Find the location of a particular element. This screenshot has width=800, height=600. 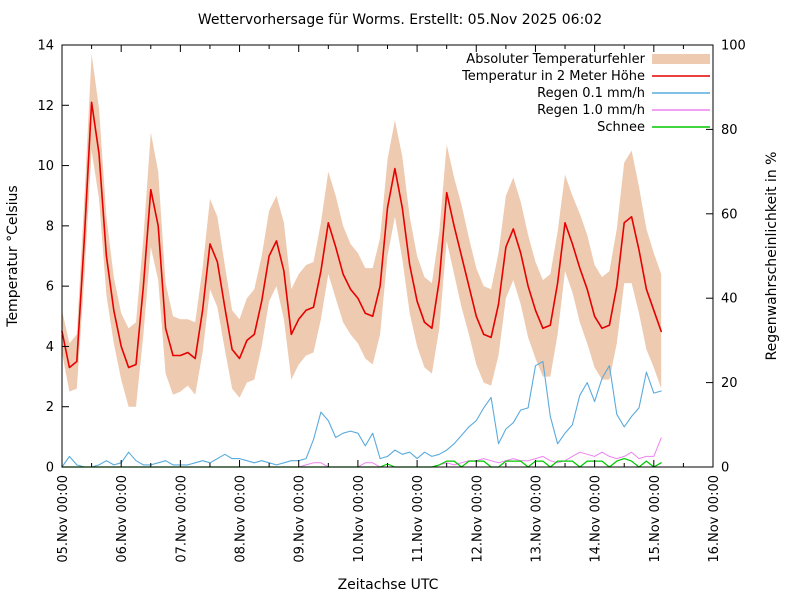

x-tick-label: 07.Nov 00:00 is located at coordinates (181, 519).